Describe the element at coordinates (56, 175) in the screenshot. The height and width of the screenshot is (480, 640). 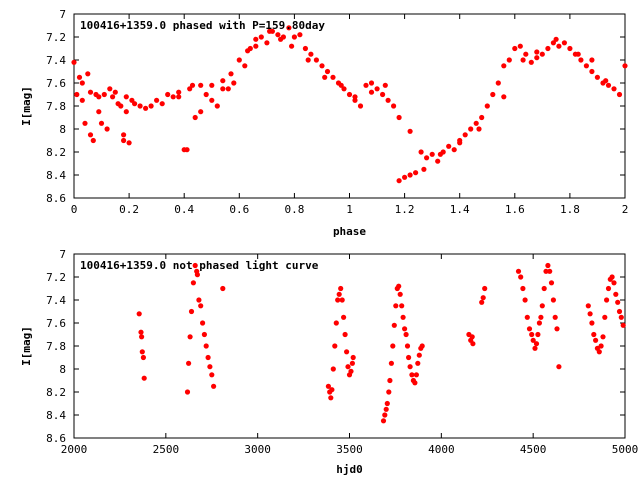
I see `y-tick-label: 8.4` at that location.